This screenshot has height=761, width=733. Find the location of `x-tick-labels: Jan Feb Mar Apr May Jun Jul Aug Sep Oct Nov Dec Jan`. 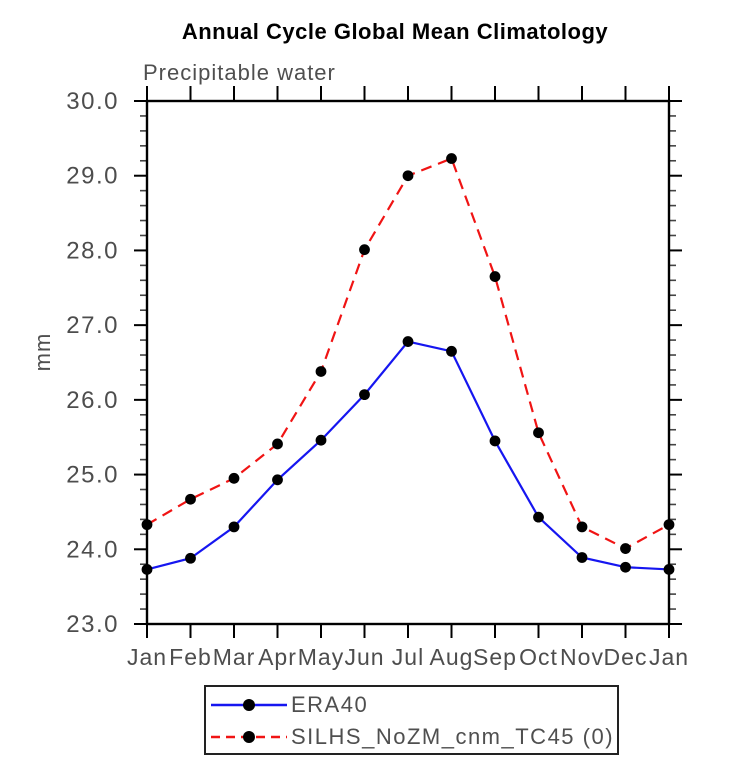

x-tick-labels: Jan Feb Mar Apr May Jun Jul Aug Sep Oct Nov Dec Jan is located at coordinates (408, 657).